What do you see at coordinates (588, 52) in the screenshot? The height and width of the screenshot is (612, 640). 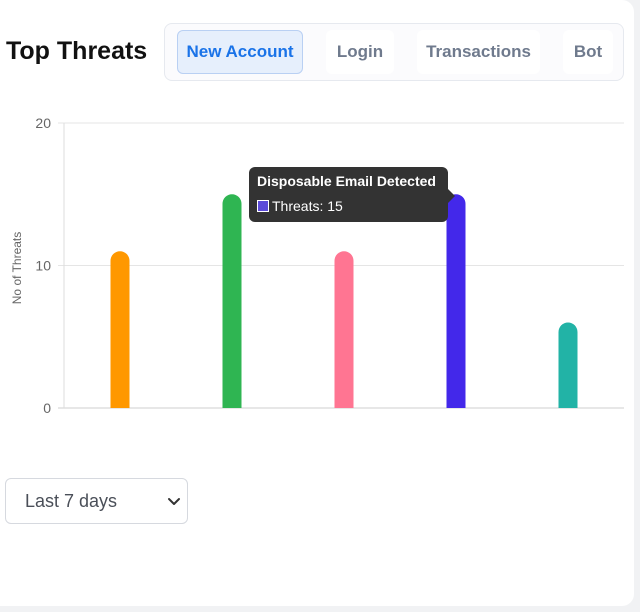 I see `tab-bot: Bot` at bounding box center [588, 52].